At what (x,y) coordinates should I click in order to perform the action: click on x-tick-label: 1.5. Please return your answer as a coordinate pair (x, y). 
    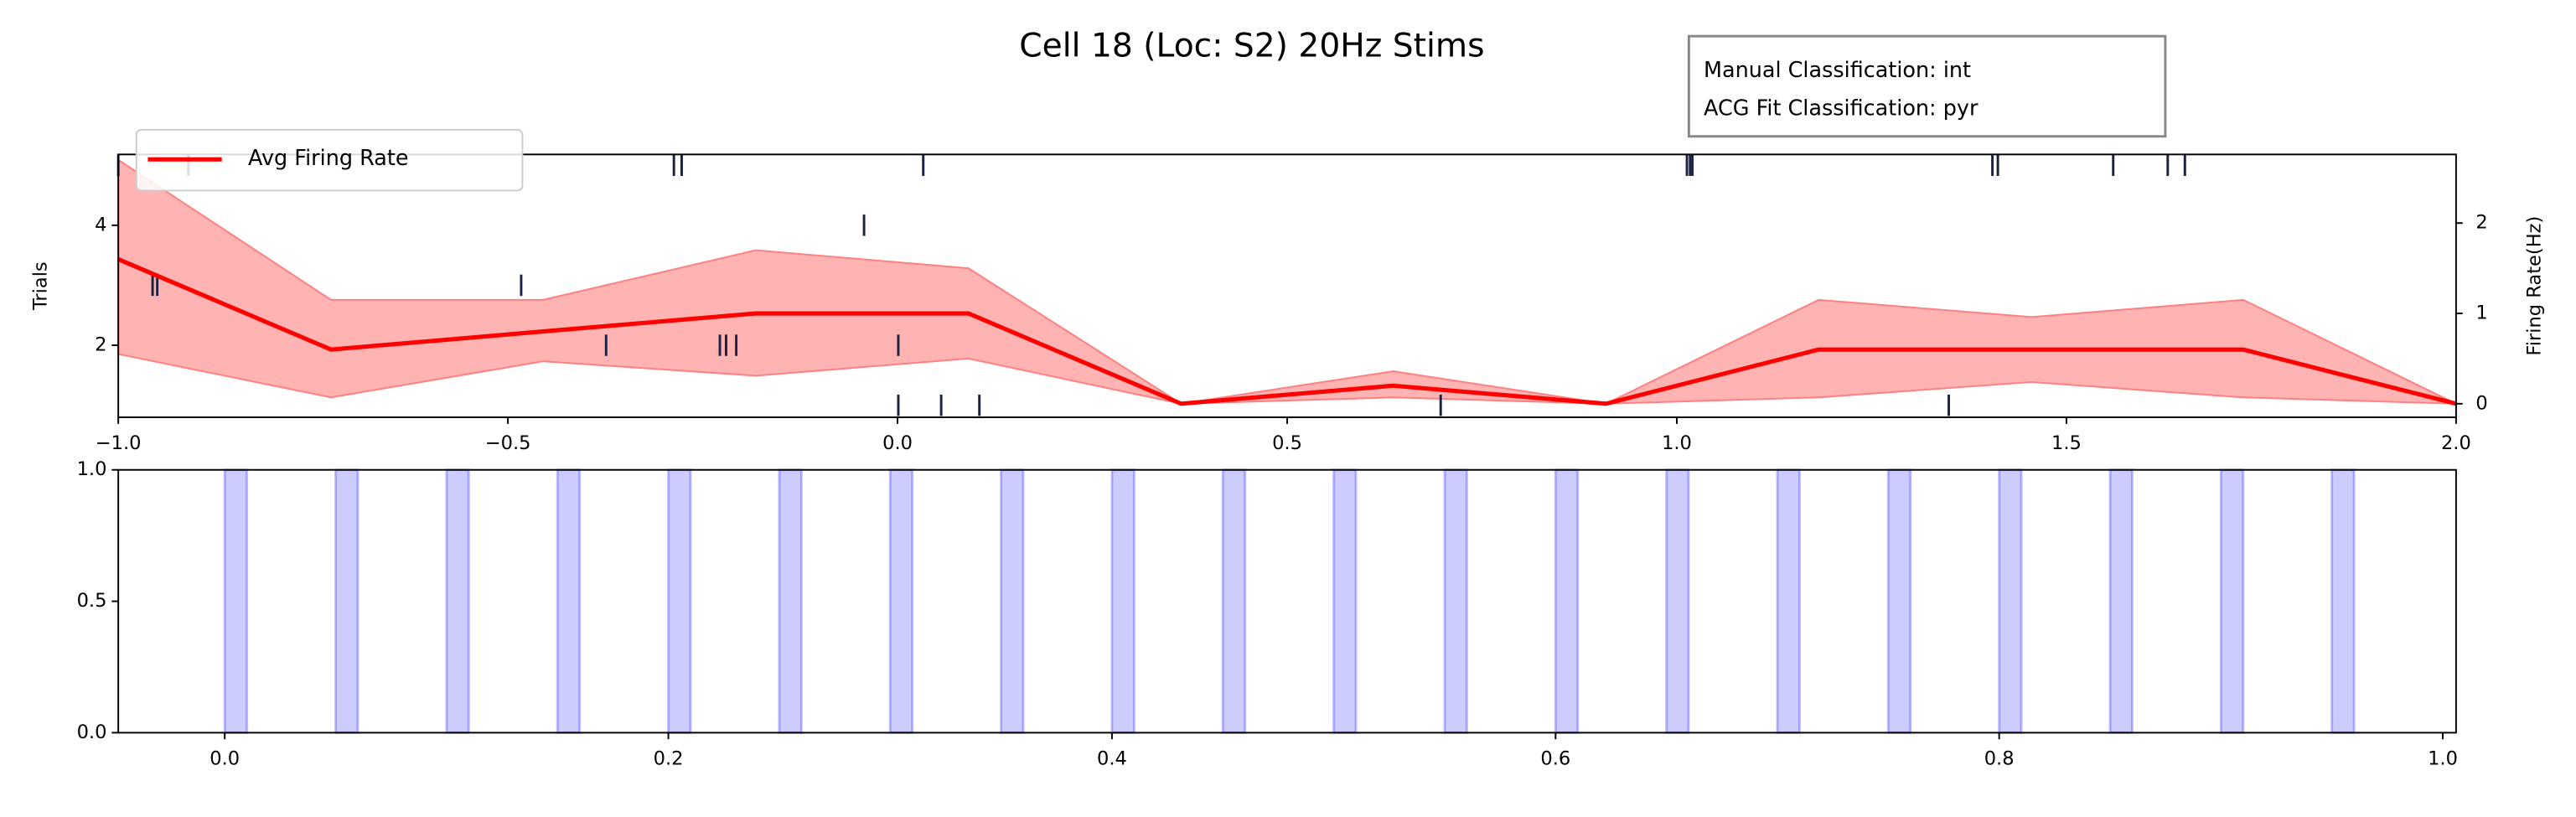
    Looking at the image, I should click on (2066, 443).